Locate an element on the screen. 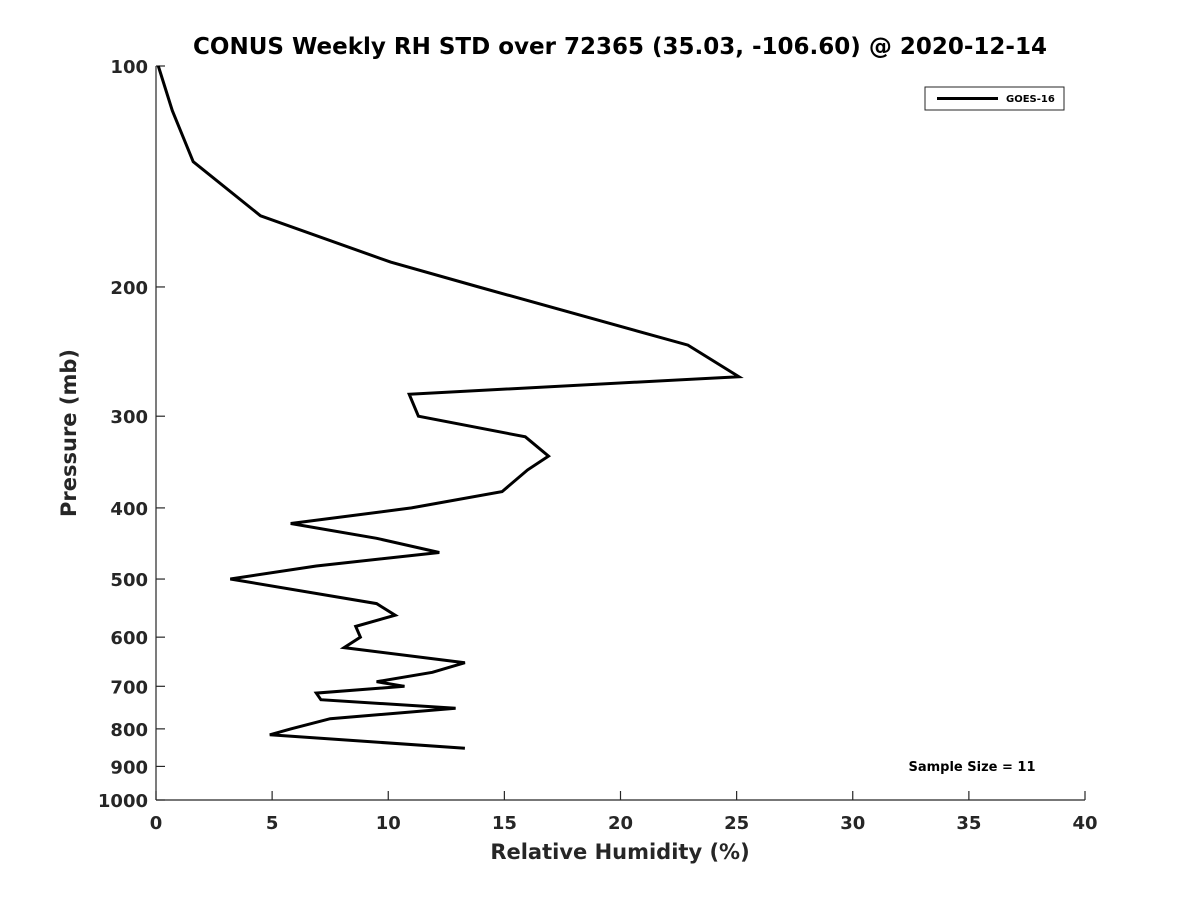  legend-label: GOES-16 is located at coordinates (1030, 99).